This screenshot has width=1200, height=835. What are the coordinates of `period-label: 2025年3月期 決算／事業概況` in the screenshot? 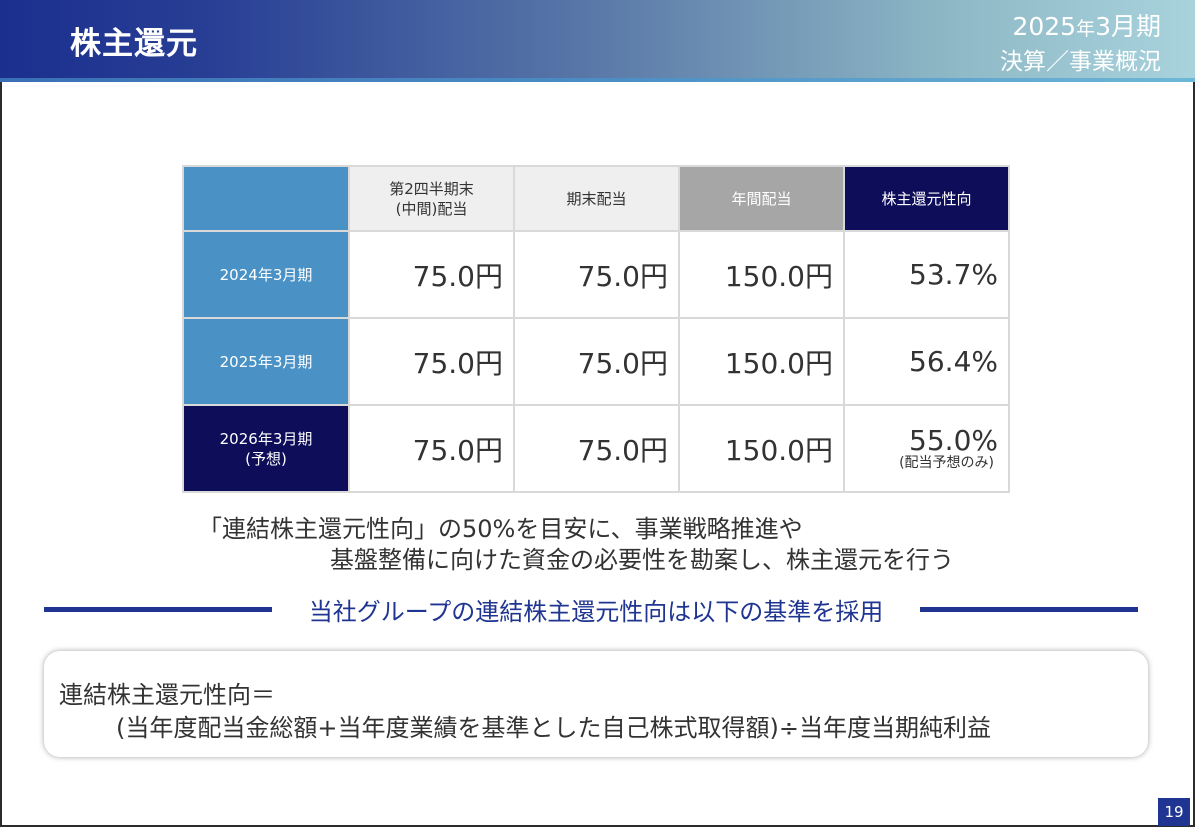 It's located at (1080, 44).